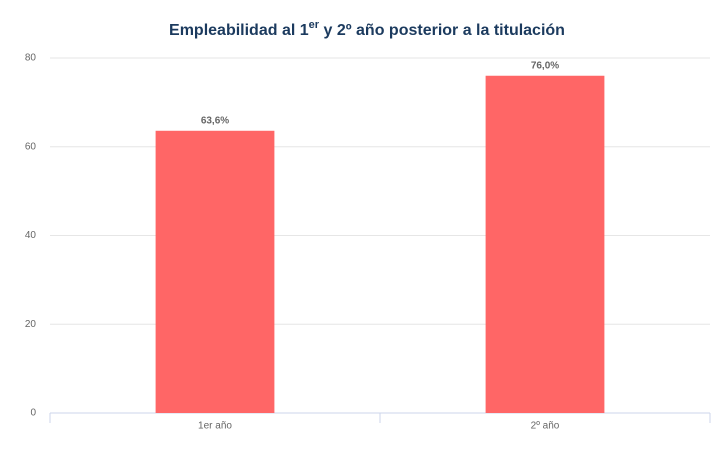  I want to click on title-part: Empleabilidad al 1, so click(239, 30).